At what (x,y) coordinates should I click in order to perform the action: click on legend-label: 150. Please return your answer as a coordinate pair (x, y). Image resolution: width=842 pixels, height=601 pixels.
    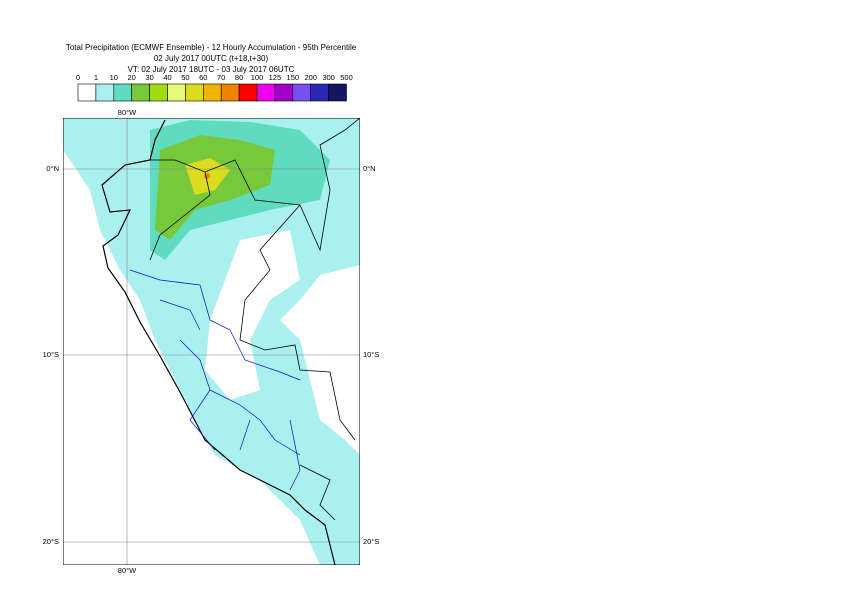
    Looking at the image, I should click on (293, 77).